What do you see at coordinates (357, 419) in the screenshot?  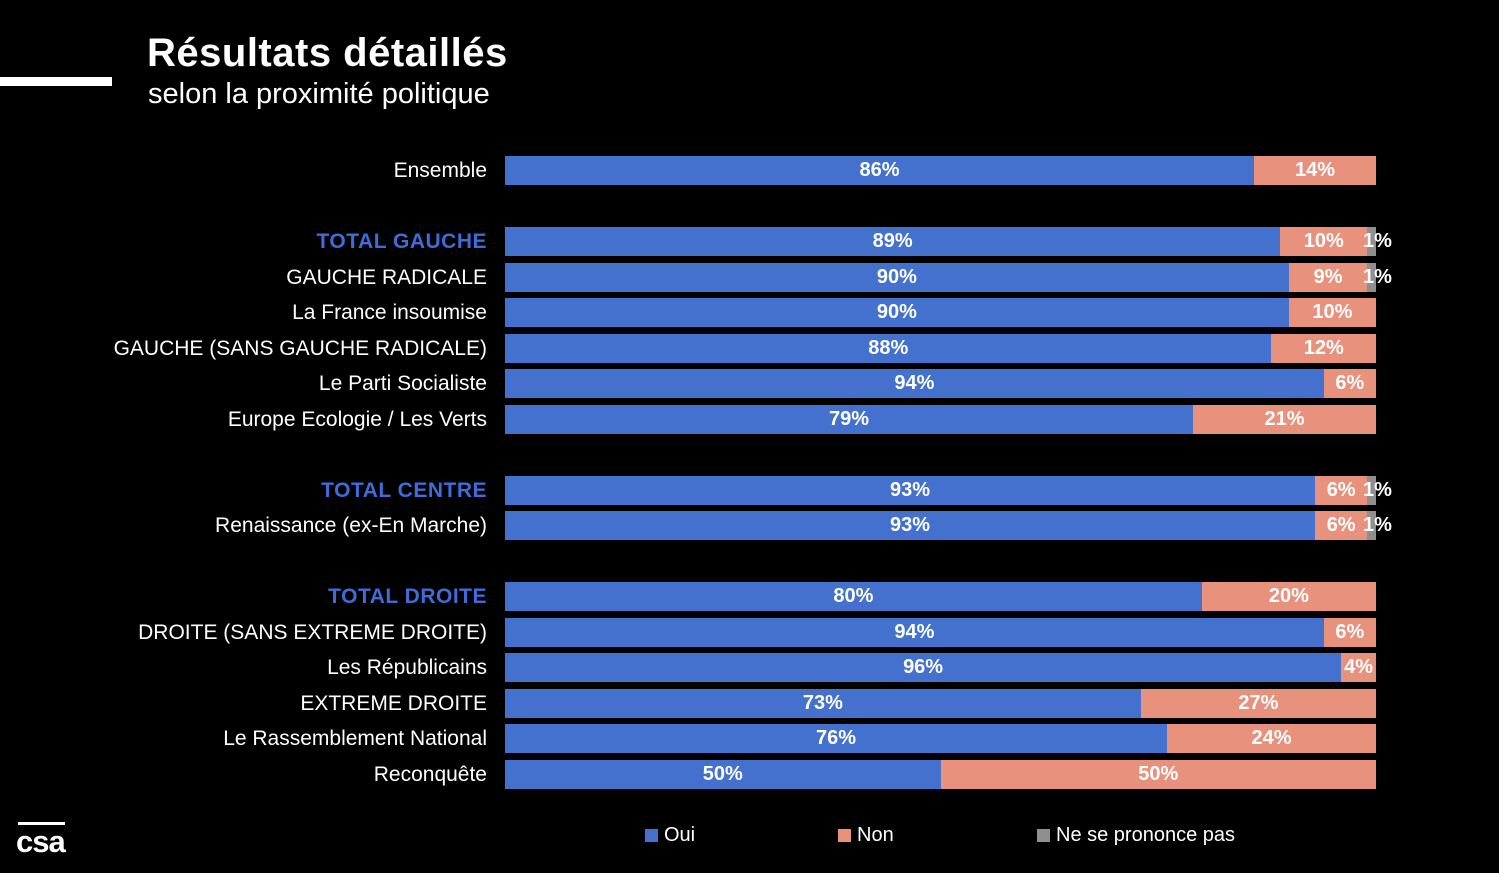 I see `category-label: Europe Ecologie / Les Verts` at bounding box center [357, 419].